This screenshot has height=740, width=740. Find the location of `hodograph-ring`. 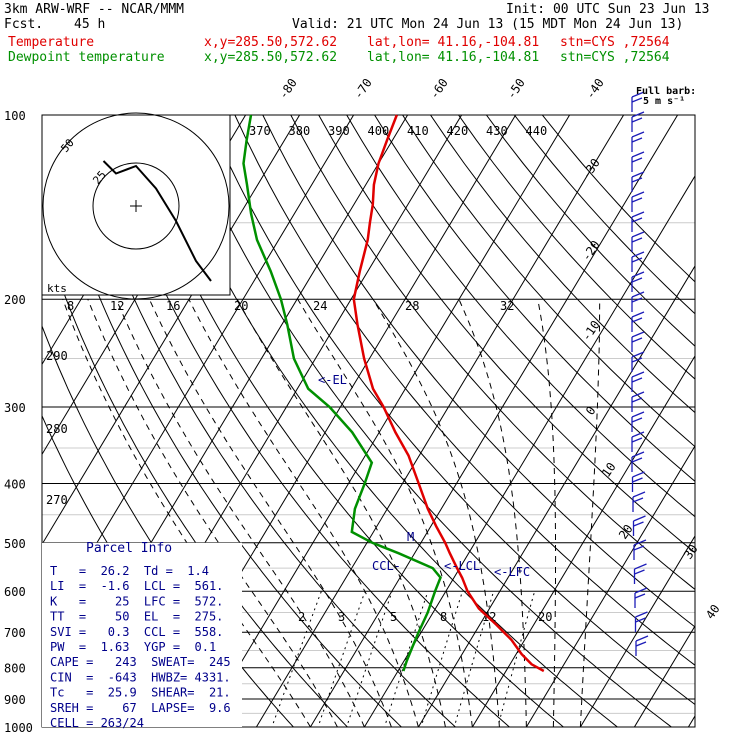

hodograph-ring is located at coordinates (136, 206).